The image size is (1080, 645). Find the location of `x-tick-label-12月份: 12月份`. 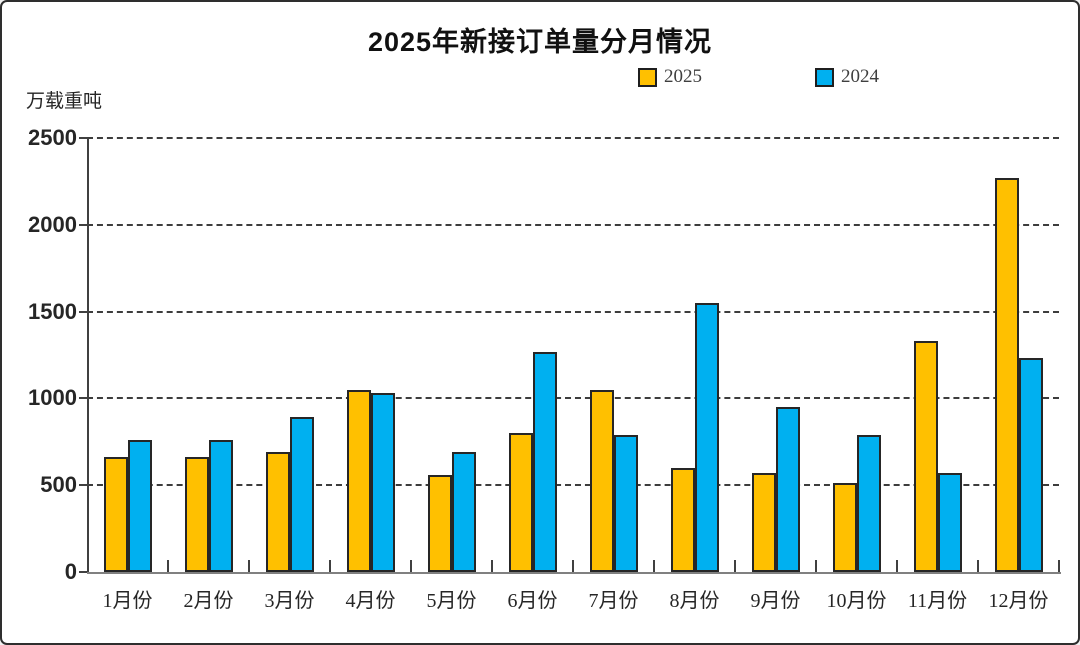

x-tick-label-12月份: 12月份 is located at coordinates (1018, 601).